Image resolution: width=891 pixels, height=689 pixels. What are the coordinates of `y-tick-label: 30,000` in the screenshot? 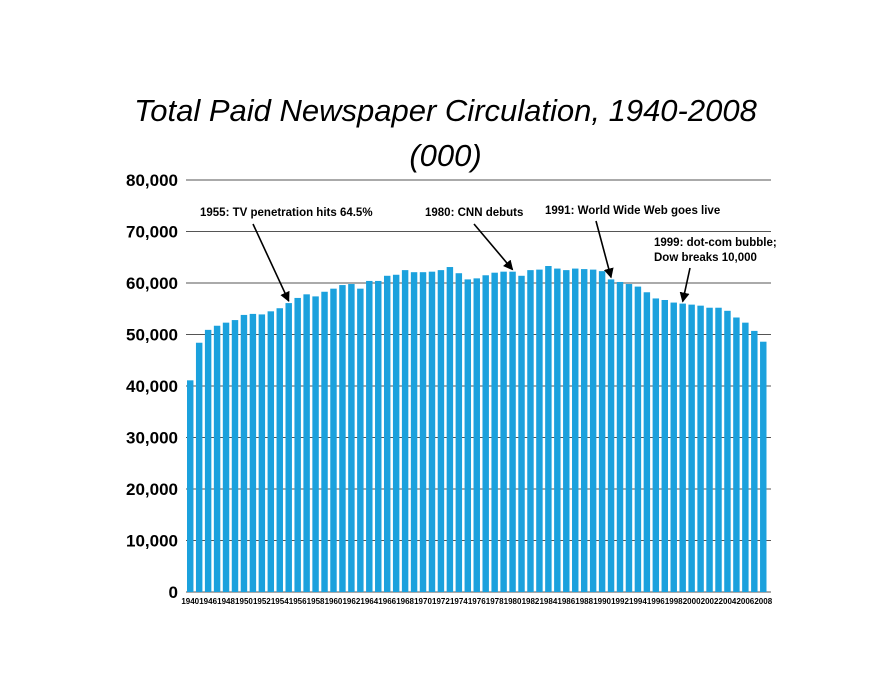 It's located at (152, 438).